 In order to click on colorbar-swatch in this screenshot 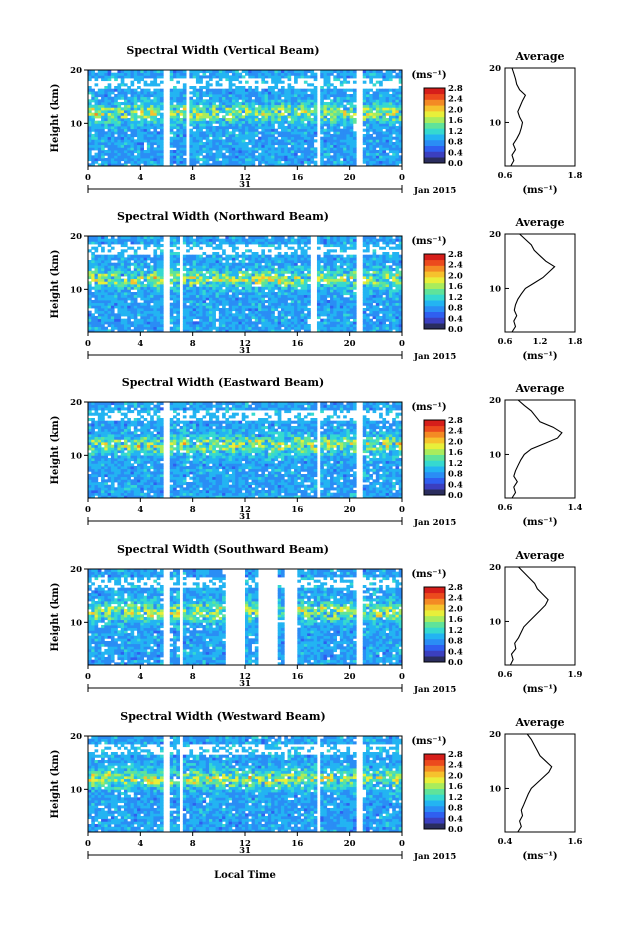, I will do `click(434, 131)`.